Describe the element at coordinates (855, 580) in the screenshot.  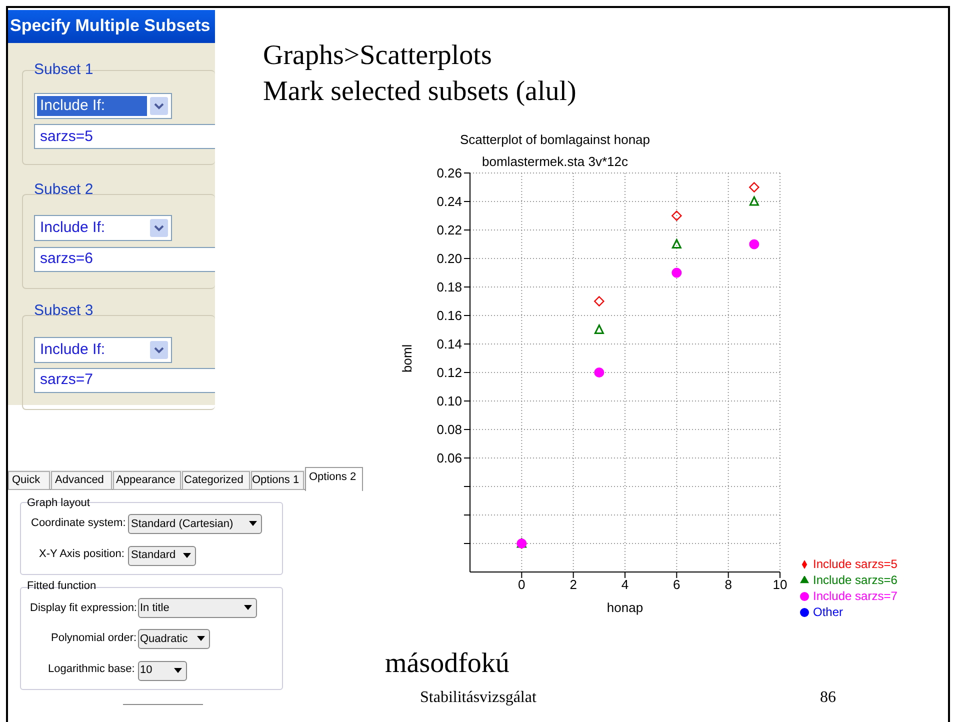
I see `legend-label: Include sarzs=6` at that location.